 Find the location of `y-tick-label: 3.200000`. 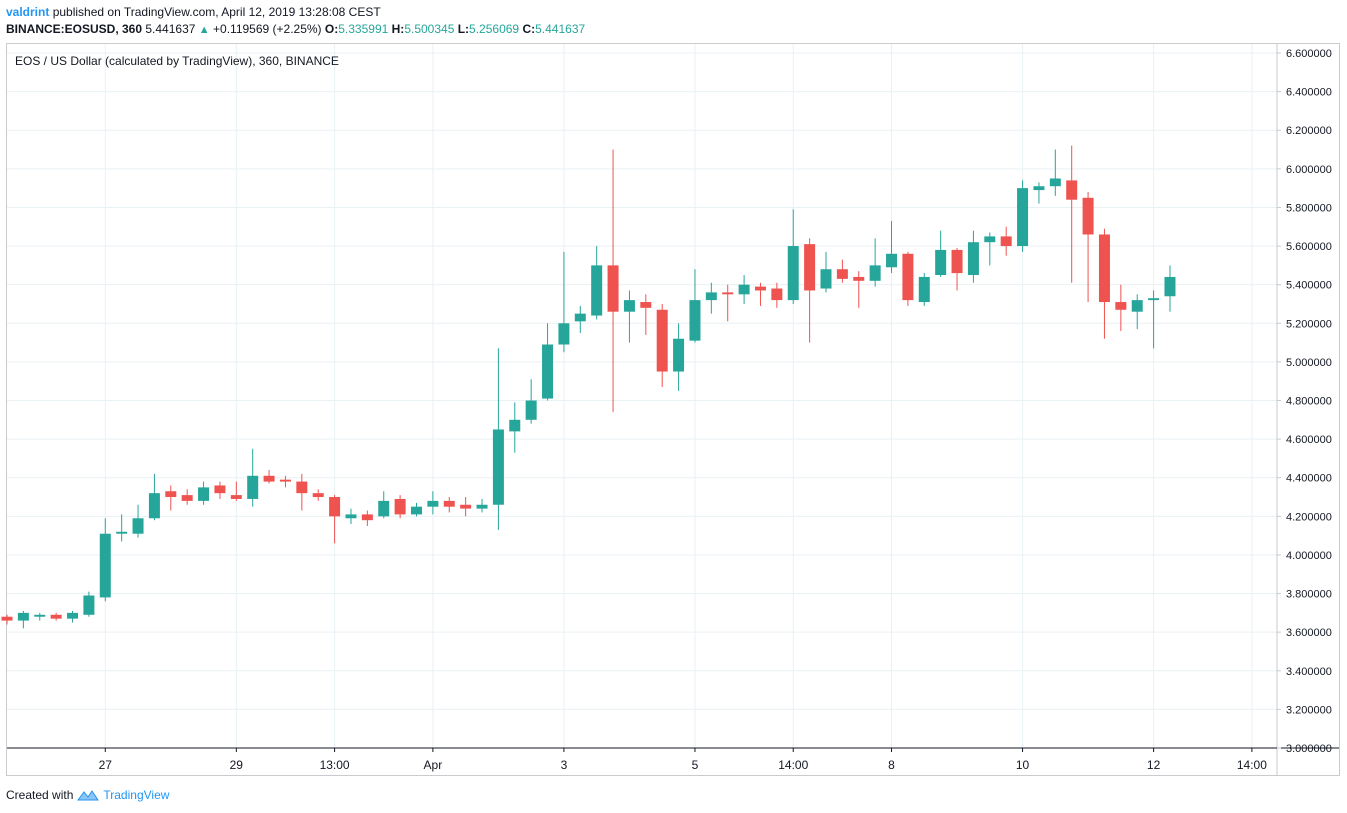

y-tick-label: 3.200000 is located at coordinates (1309, 710).